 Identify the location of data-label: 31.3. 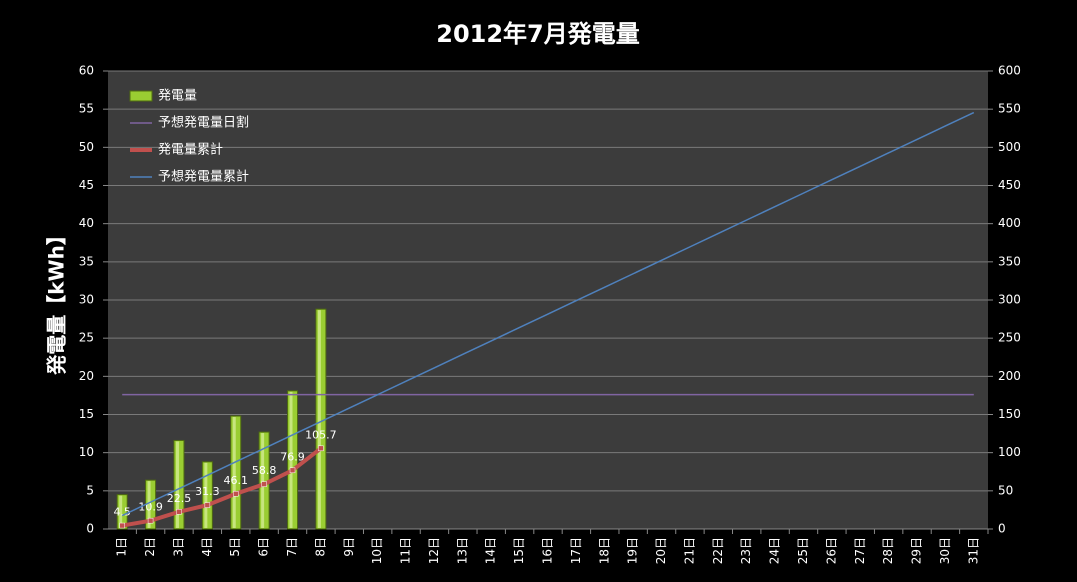
(207, 491).